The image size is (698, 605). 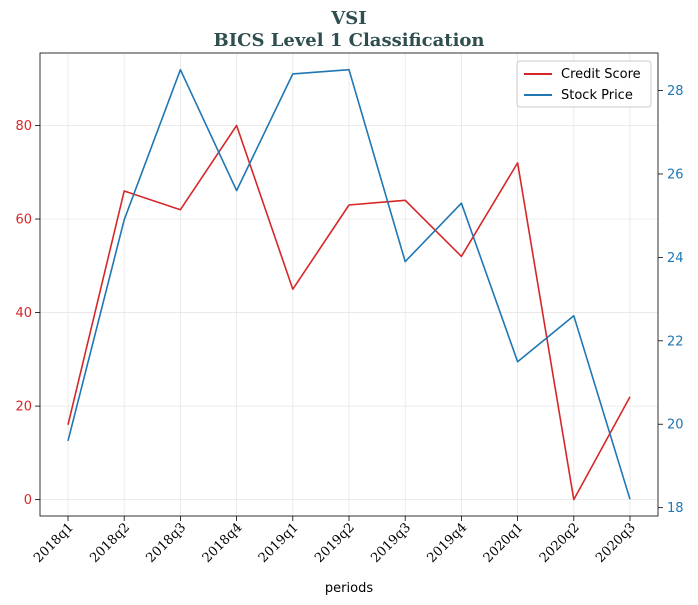 I want to click on chart-subtitle: BICS Level 1 Classification, so click(x=348, y=40).